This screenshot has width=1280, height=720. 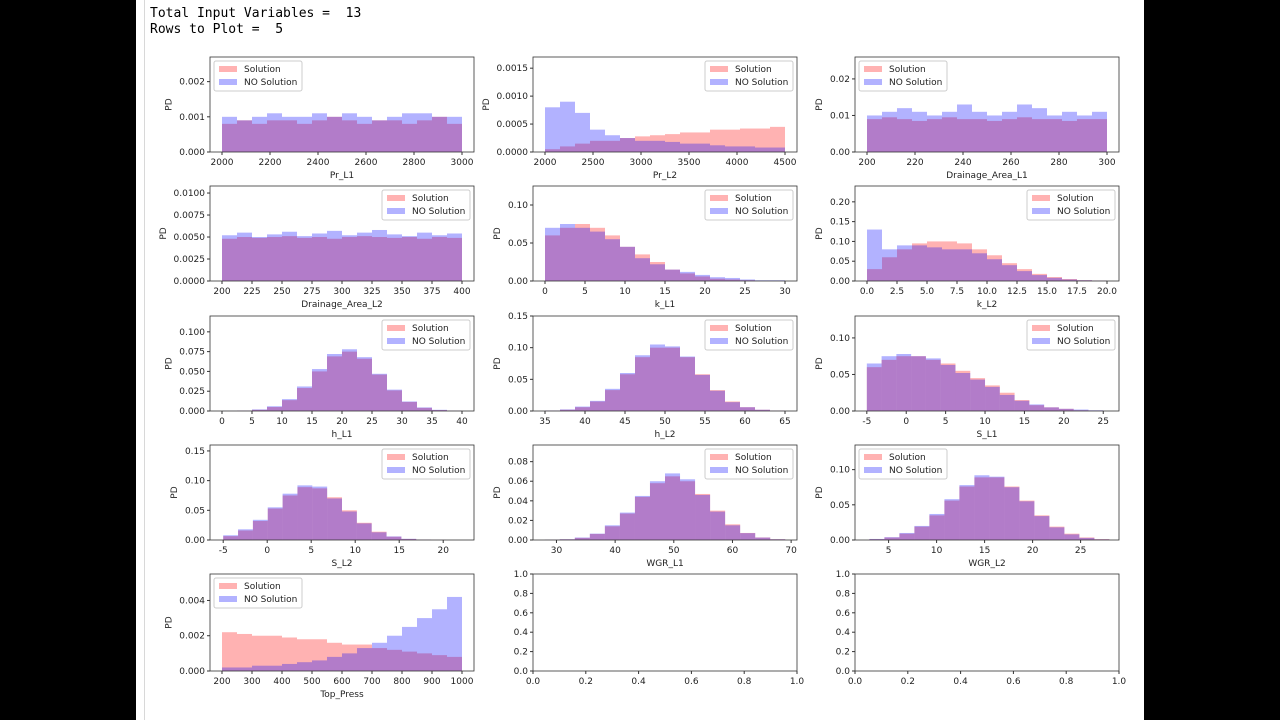 What do you see at coordinates (840, 203) in the screenshot?
I see `y-tick-label: 0.20` at bounding box center [840, 203].